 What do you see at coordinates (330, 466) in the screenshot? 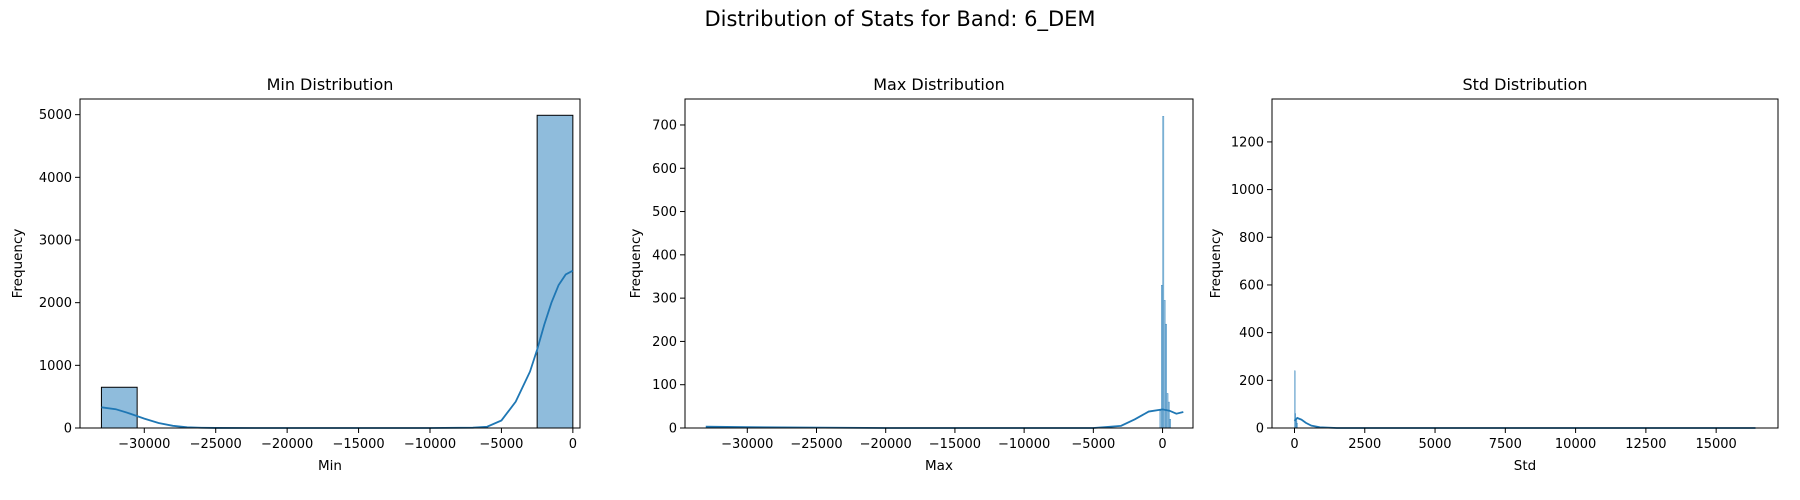
I see `x-axis-label: Min` at bounding box center [330, 466].